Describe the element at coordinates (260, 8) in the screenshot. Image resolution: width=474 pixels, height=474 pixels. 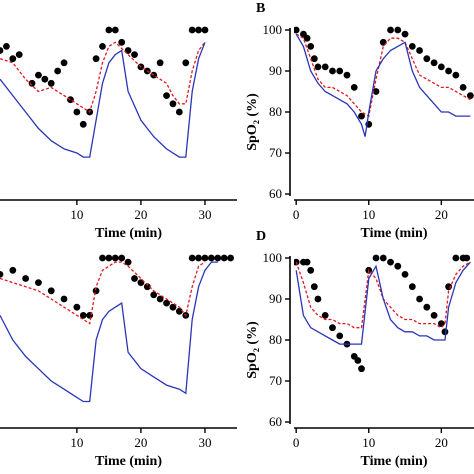
I see `panel-label: B` at that location.